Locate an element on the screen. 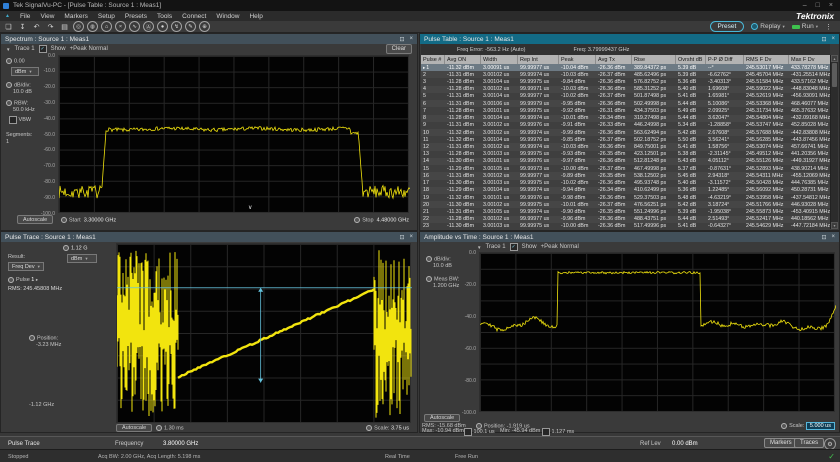 Image resolution: width=840 pixels, height=462 pixels. spectrum-panel-header: Spectrum : Source 1 : Meas1 ⊡ × is located at coordinates (209, 39).